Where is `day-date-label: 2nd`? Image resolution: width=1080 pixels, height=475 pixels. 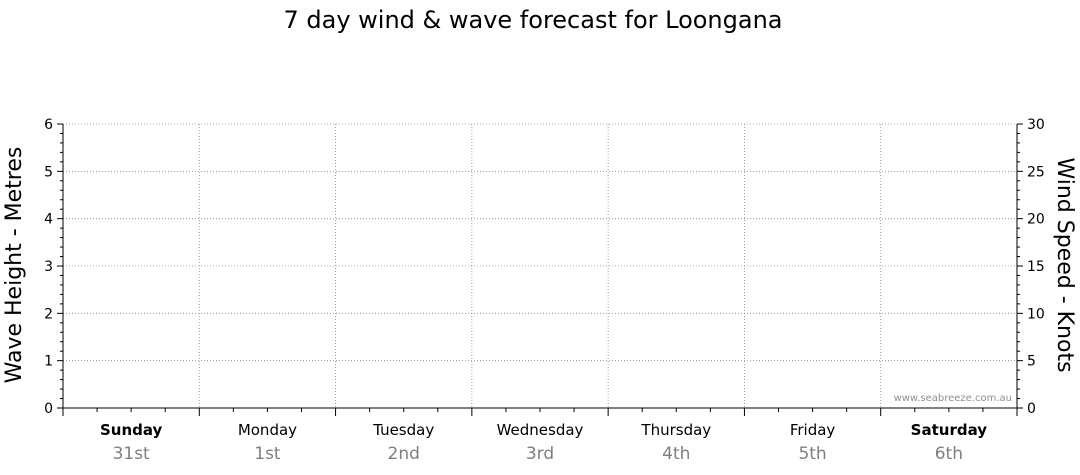
day-date-label: 2nd is located at coordinates (404, 454).